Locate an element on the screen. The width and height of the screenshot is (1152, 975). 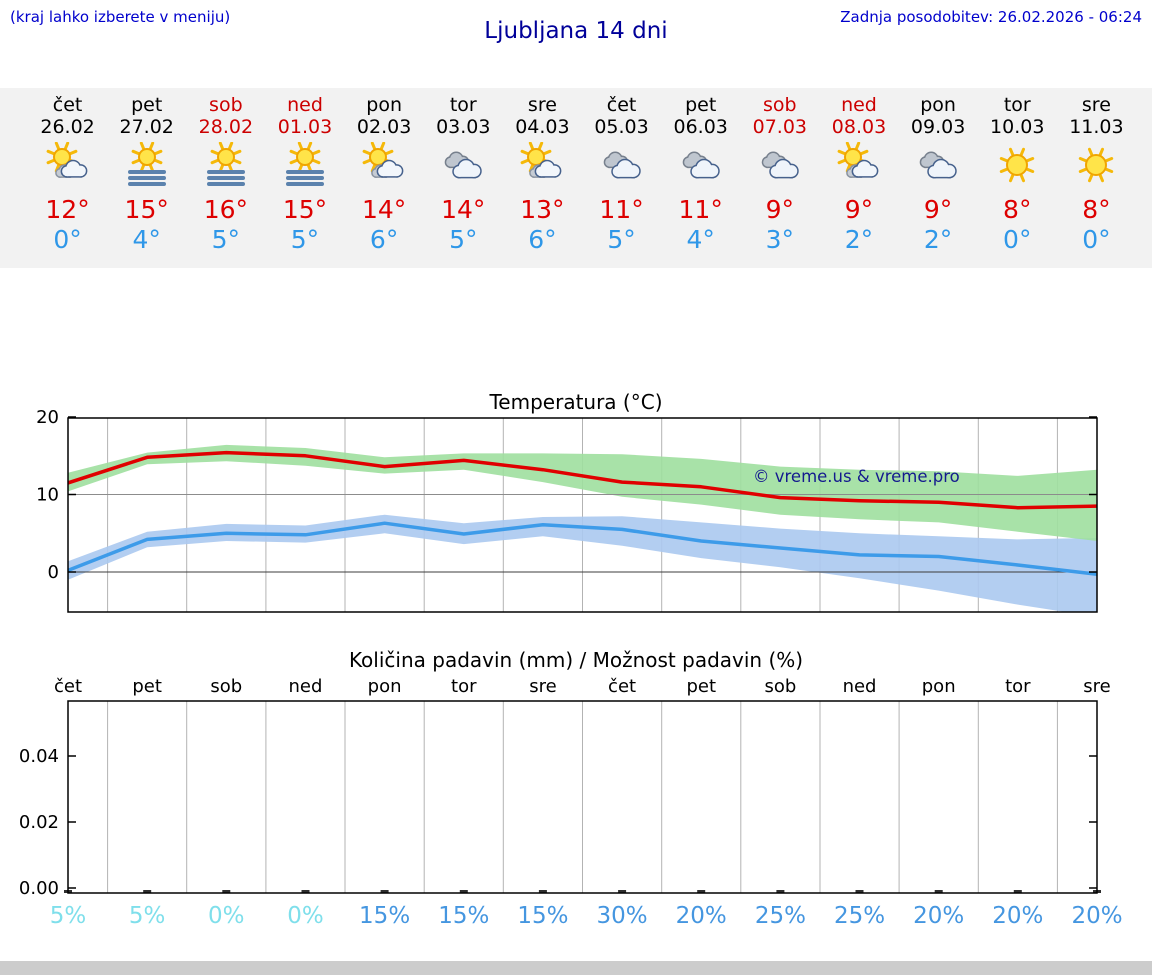
fog-sun-icon is located at coordinates (146, 166).